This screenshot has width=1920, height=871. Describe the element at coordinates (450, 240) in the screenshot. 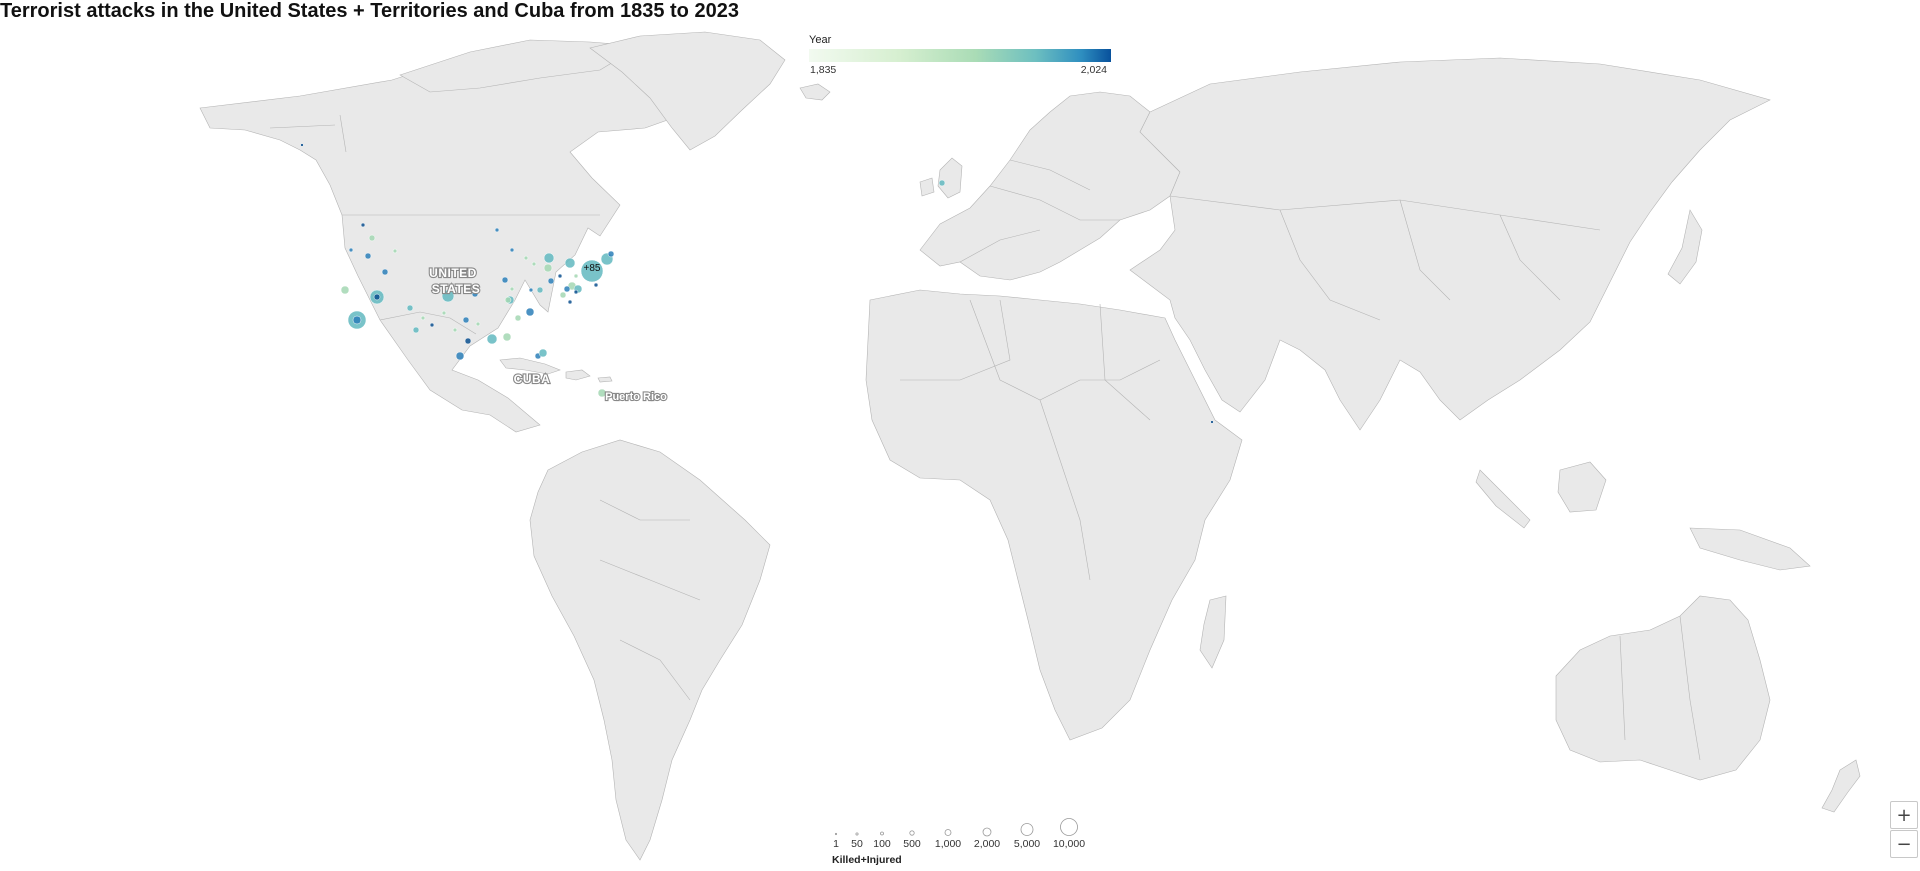

I see `land-north-america` at that location.